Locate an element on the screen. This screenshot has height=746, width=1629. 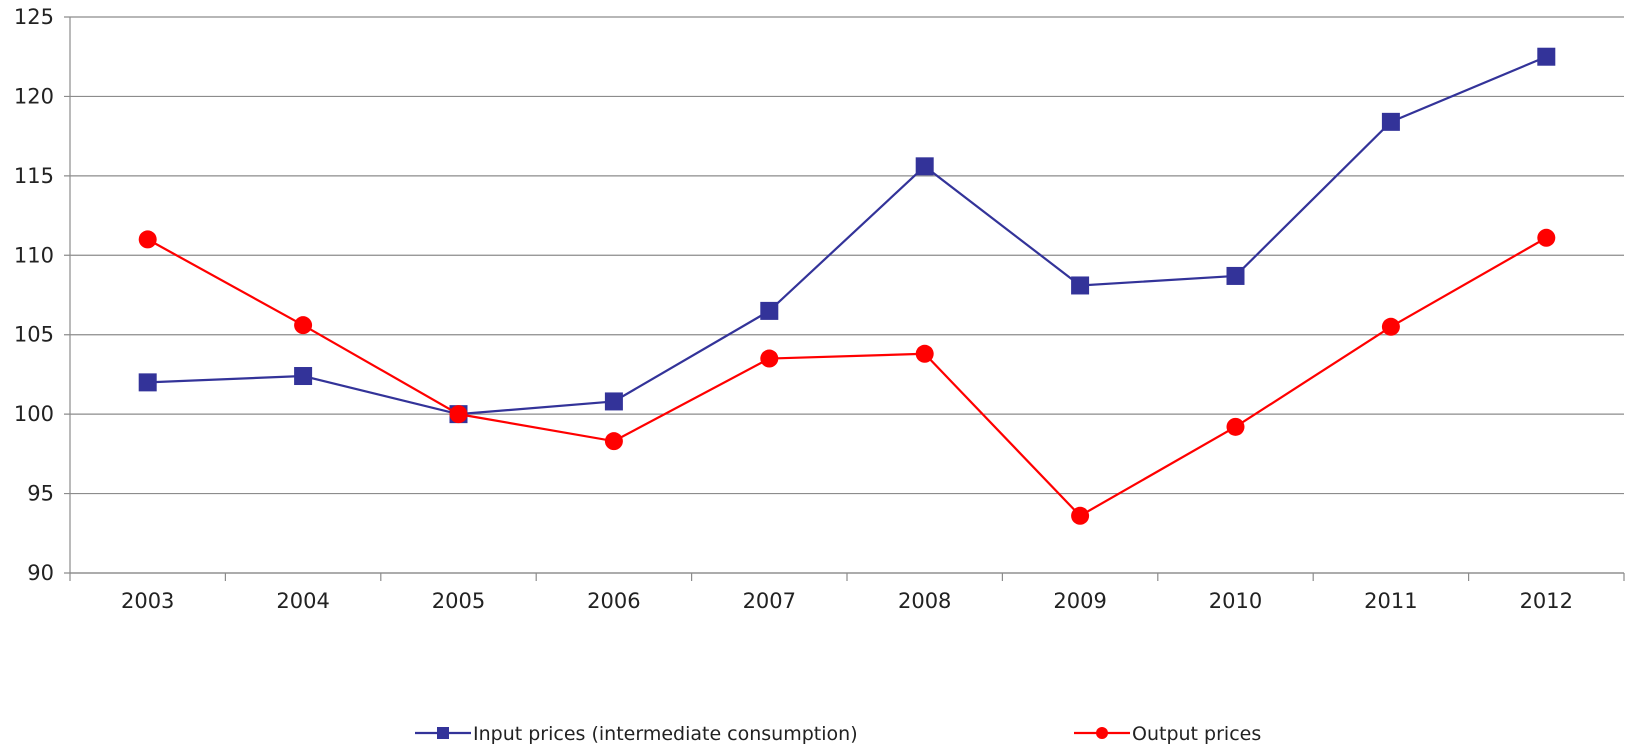
y-tick-label: 120 is located at coordinates (34, 96).